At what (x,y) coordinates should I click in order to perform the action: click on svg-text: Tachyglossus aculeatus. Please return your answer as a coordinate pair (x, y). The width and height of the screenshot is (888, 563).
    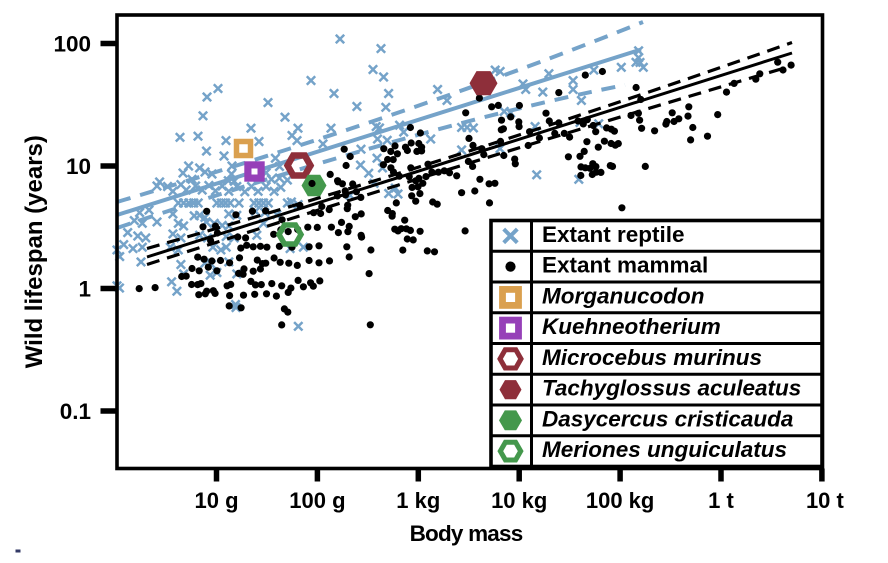
    Looking at the image, I should click on (671, 388).